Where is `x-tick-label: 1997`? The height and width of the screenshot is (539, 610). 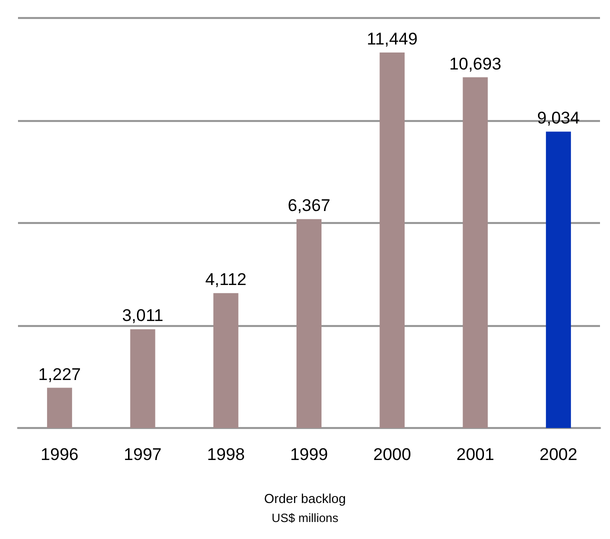
x-tick-label: 1997 is located at coordinates (143, 454).